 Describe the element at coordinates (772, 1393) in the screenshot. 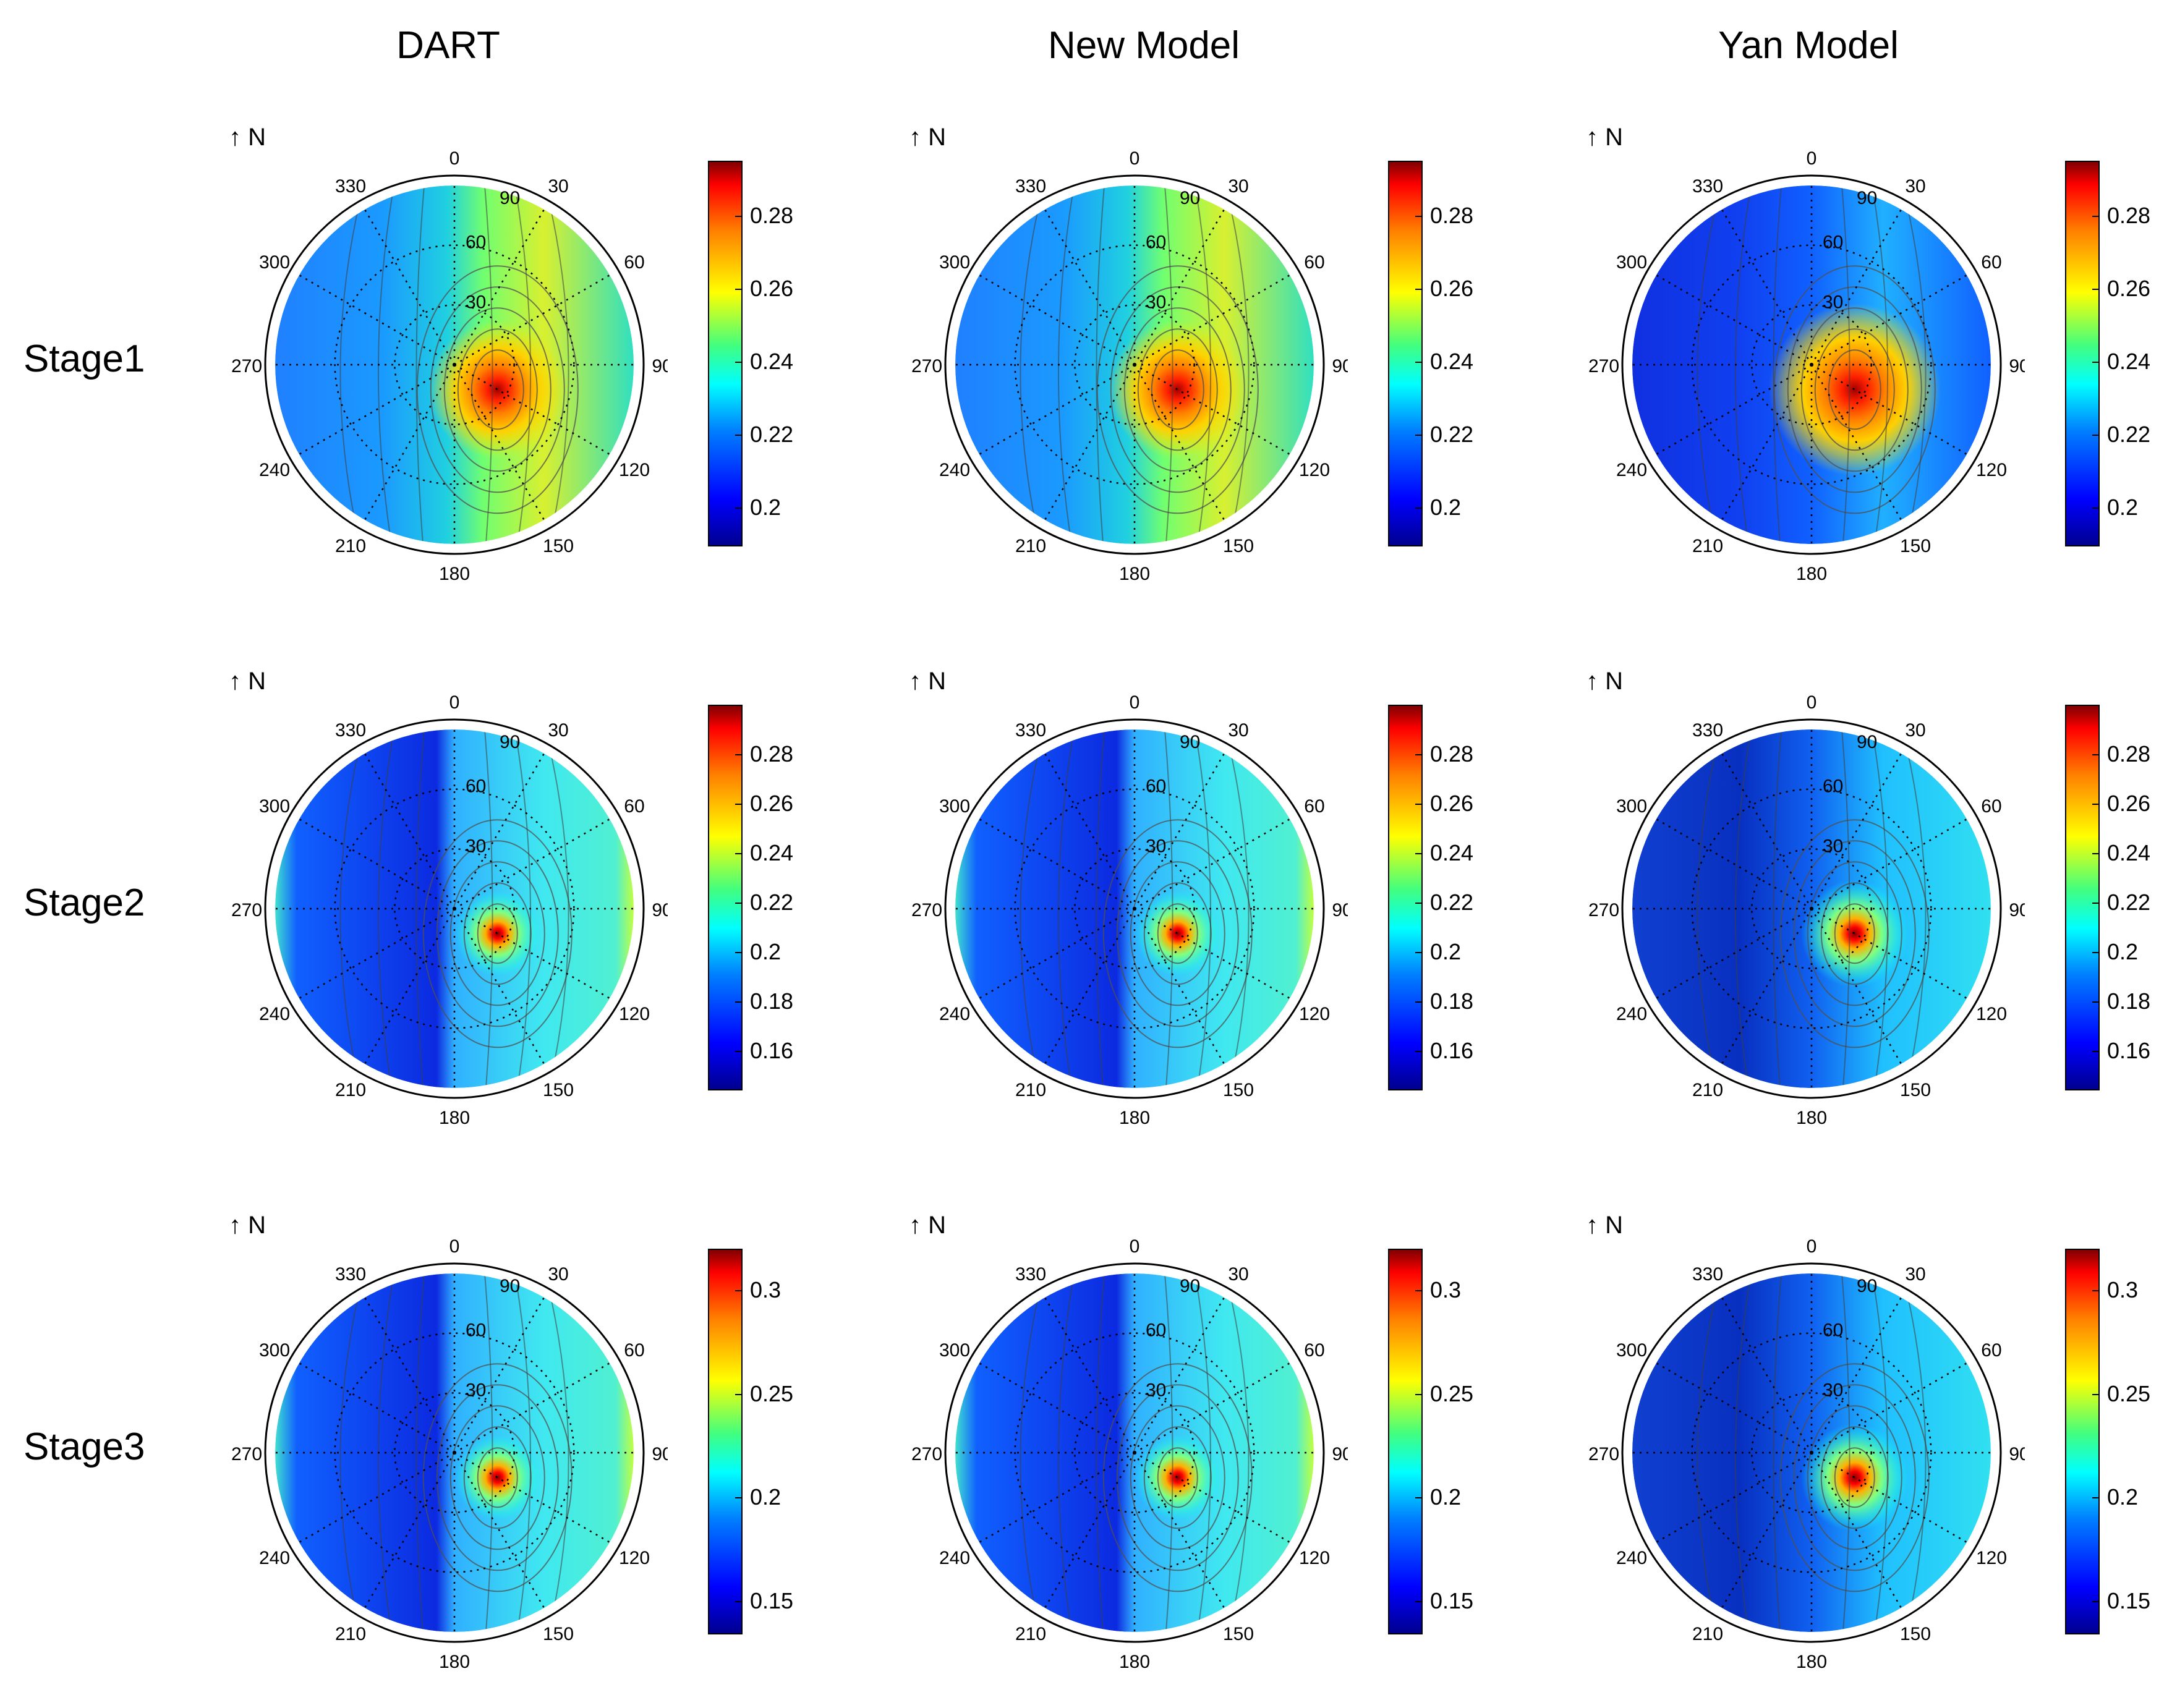

I see `colorbar-tick-label: 0.25` at that location.